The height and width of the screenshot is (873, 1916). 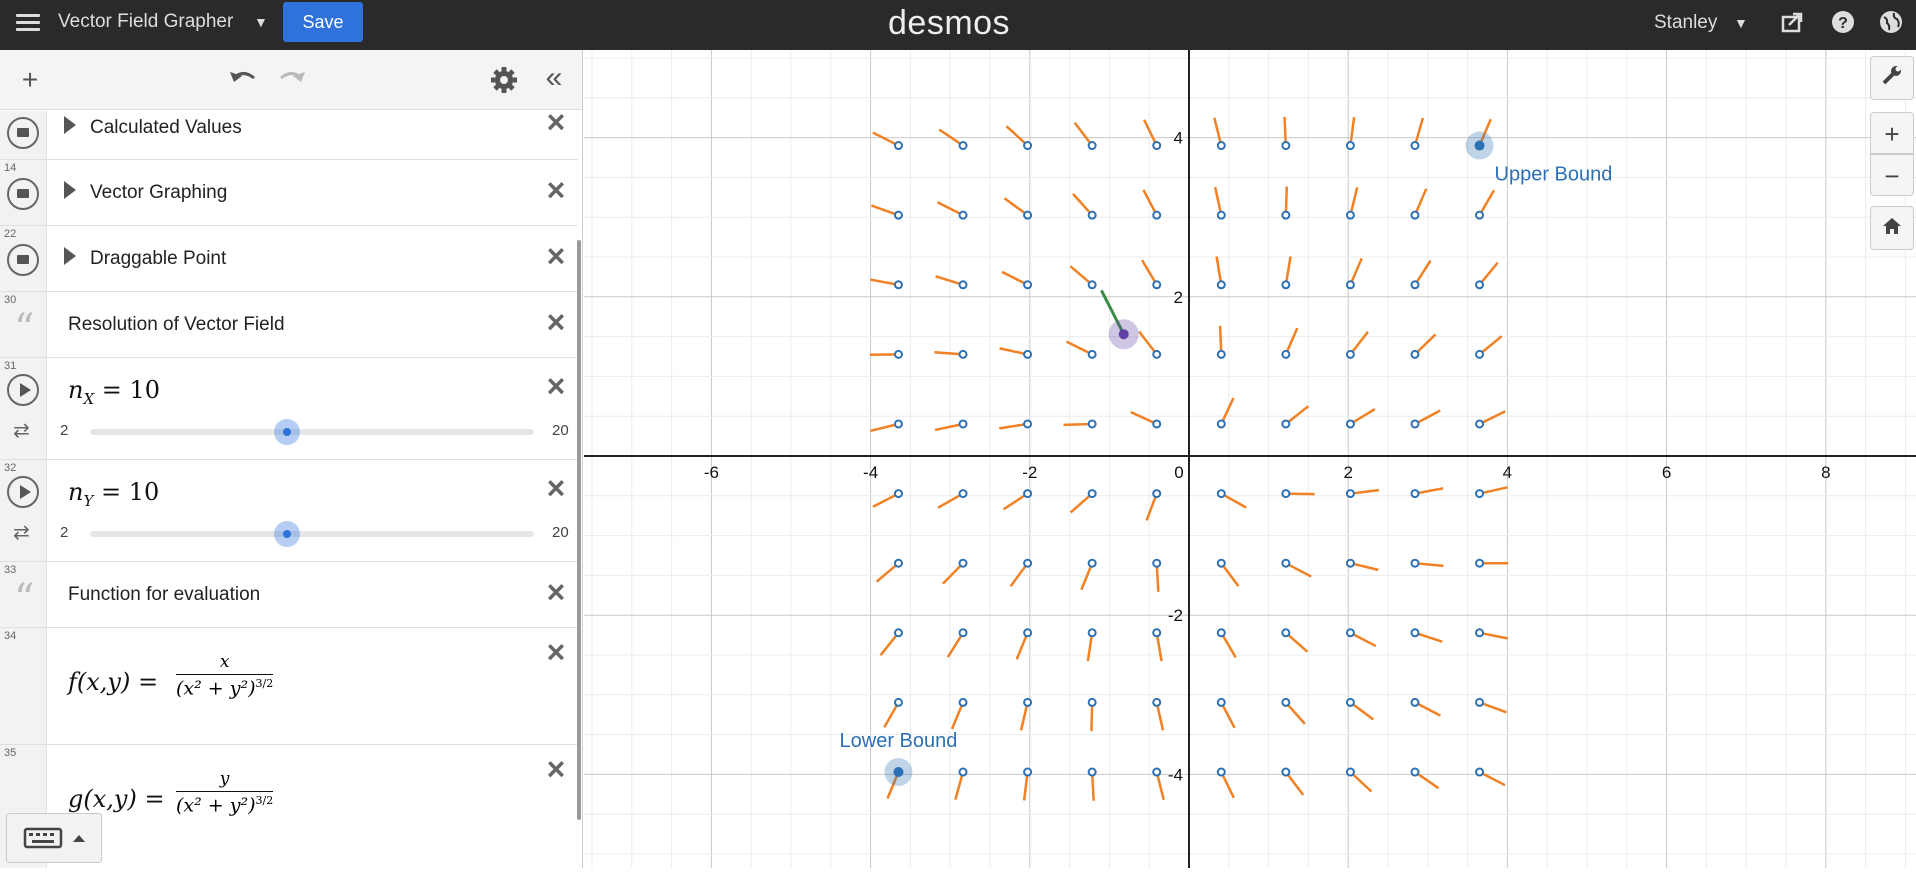 What do you see at coordinates (166, 128) in the screenshot?
I see `folder-label: Calculated Values` at bounding box center [166, 128].